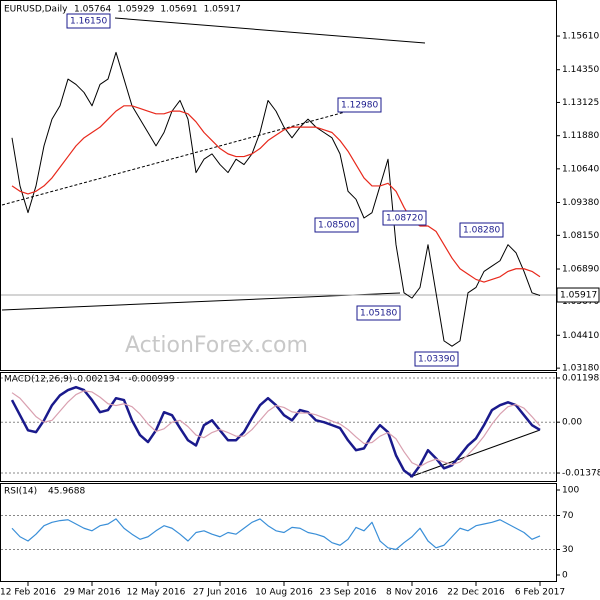 The height and width of the screenshot is (600, 600). I want to click on price-label: 1.08720, so click(404, 219).